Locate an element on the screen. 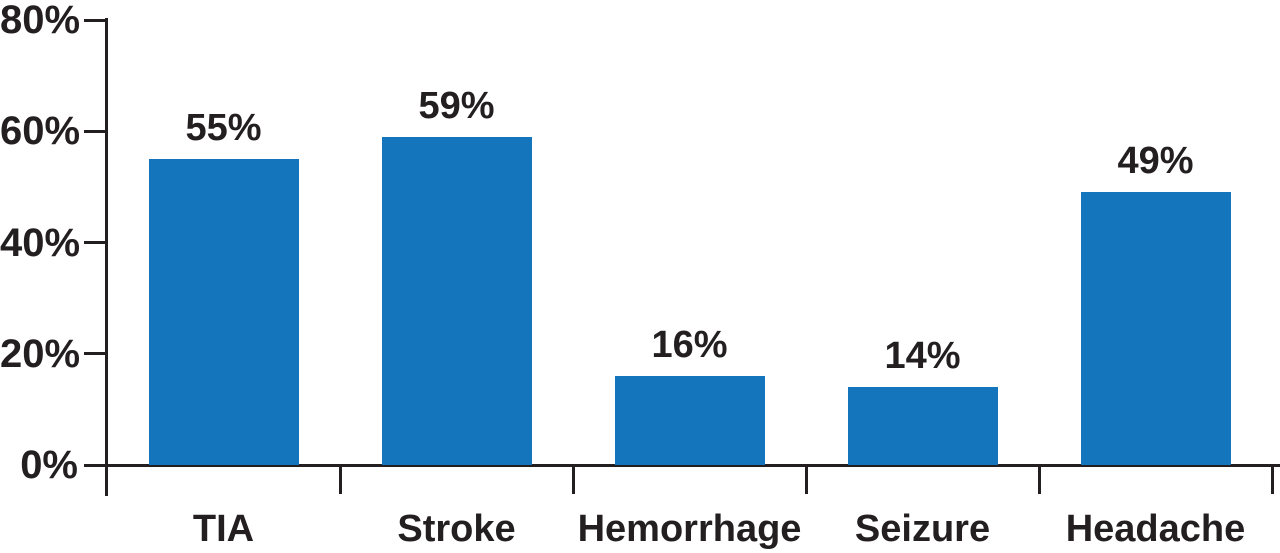  bar-headache is located at coordinates (1155, 328).